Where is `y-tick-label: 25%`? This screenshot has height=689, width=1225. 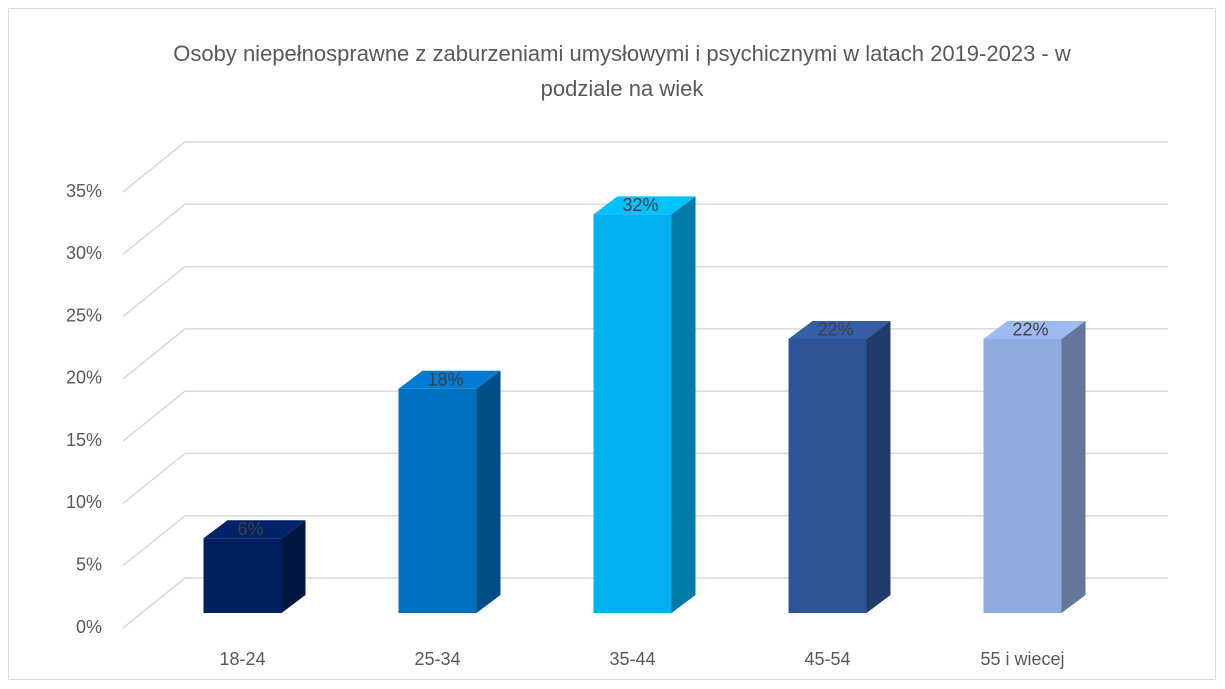
y-tick-label: 25% is located at coordinates (84, 315).